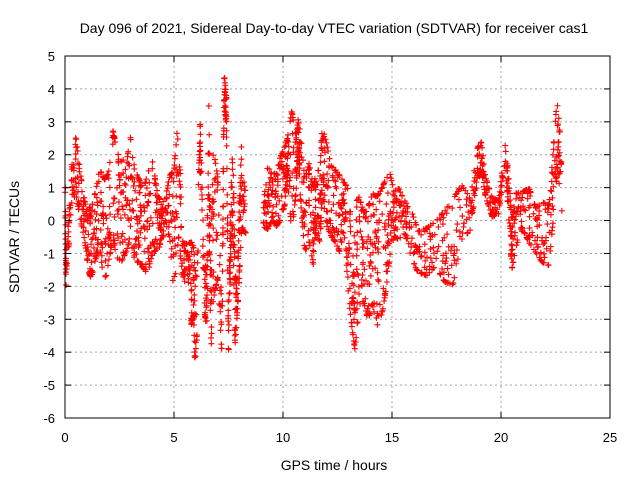  I want to click on x-tick-label: 15, so click(392, 437).